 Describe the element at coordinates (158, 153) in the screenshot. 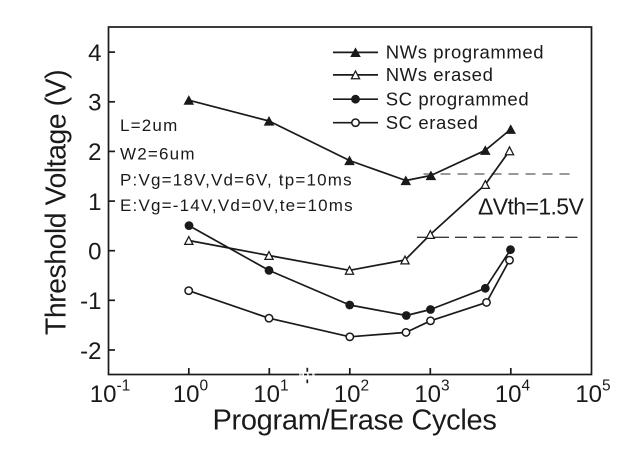

I see `svg-text: W2=6um` at that location.